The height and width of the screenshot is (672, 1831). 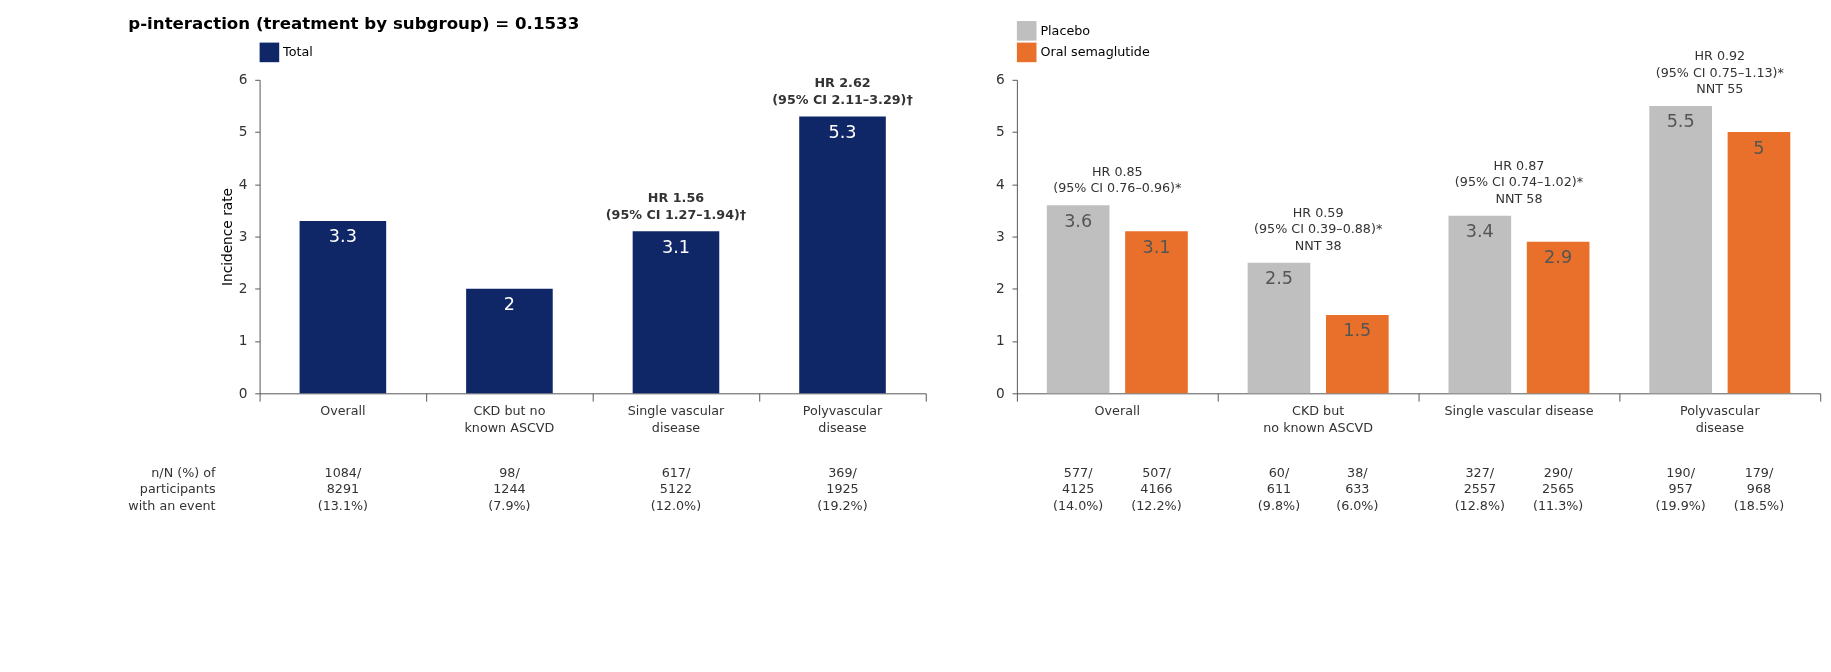 What do you see at coordinates (1278, 278) in the screenshot?
I see `data-label: 2.5` at bounding box center [1278, 278].